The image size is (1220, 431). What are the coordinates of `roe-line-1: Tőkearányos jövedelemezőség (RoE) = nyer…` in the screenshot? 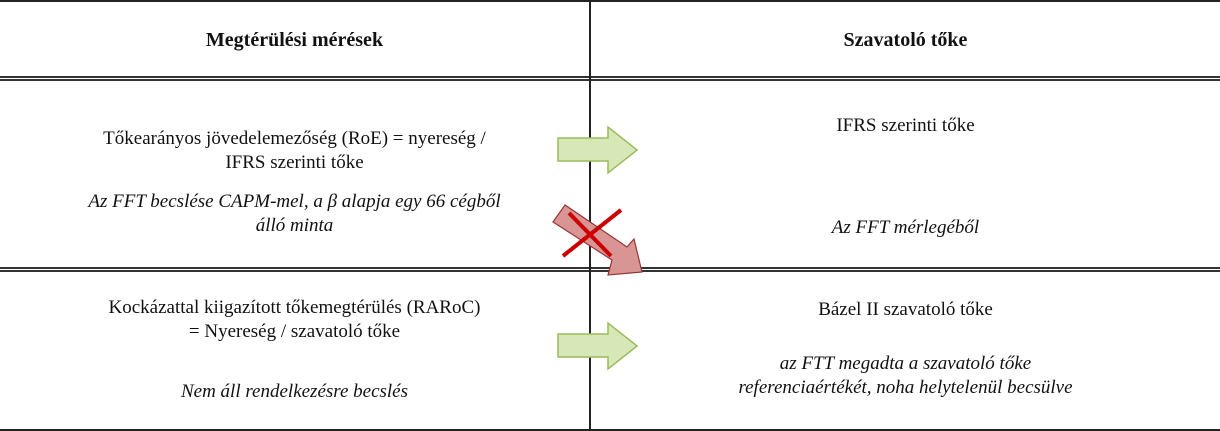 It's located at (294, 138).